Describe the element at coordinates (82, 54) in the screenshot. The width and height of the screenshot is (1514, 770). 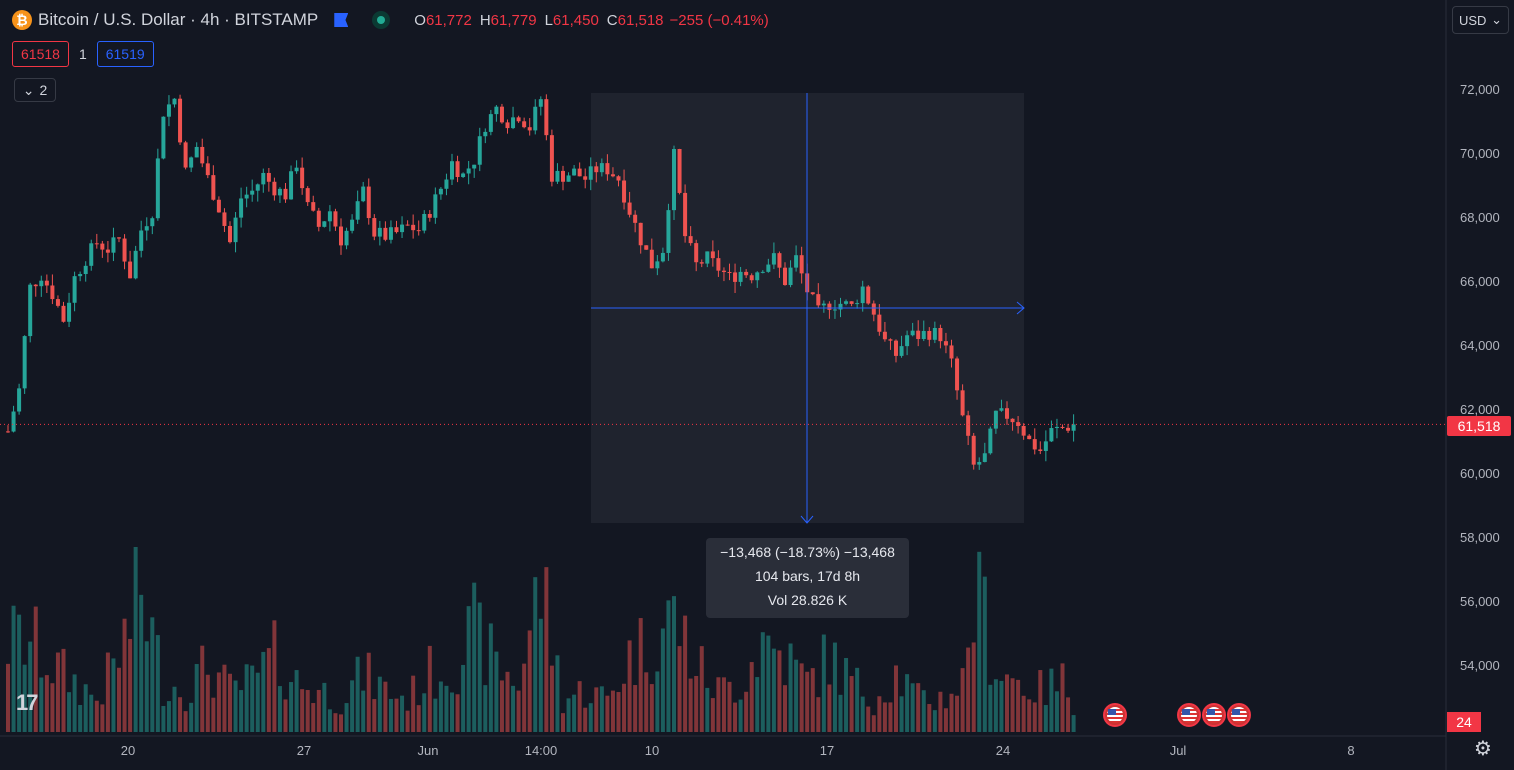
I see `trade-quantity: 1` at that location.